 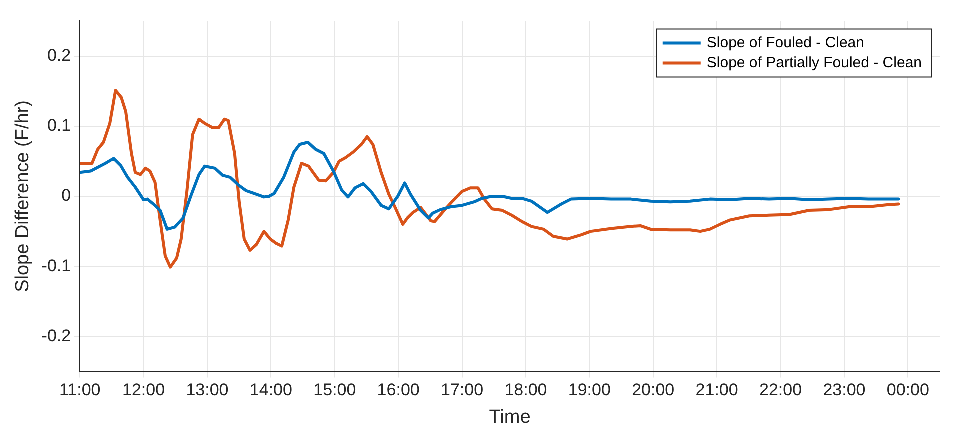 What do you see at coordinates (80, 390) in the screenshot?
I see `x-tick-label: 11:00` at bounding box center [80, 390].